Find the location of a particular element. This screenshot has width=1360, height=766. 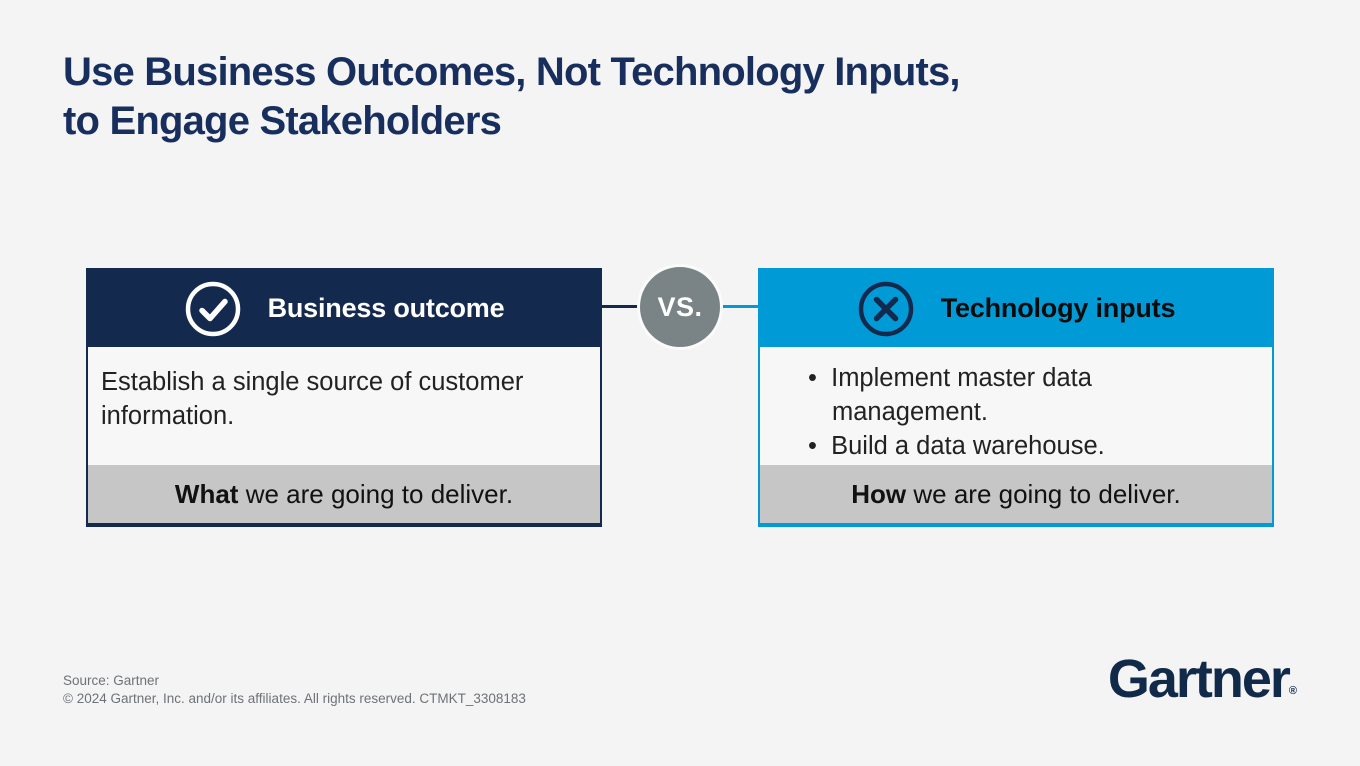

vs-badge-label: VS. is located at coordinates (680, 306).